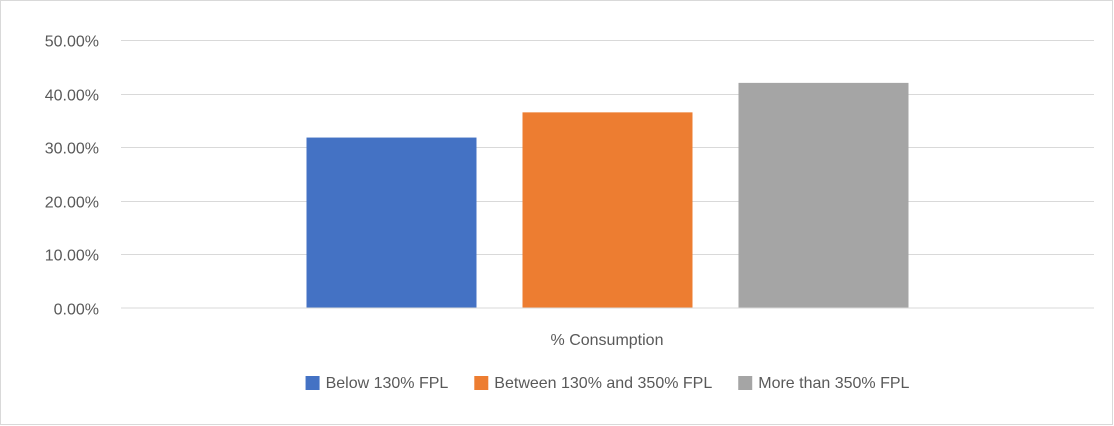 This screenshot has width=1114, height=426. What do you see at coordinates (76, 310) in the screenshot?
I see `y-tick-label: 0.00%` at bounding box center [76, 310].